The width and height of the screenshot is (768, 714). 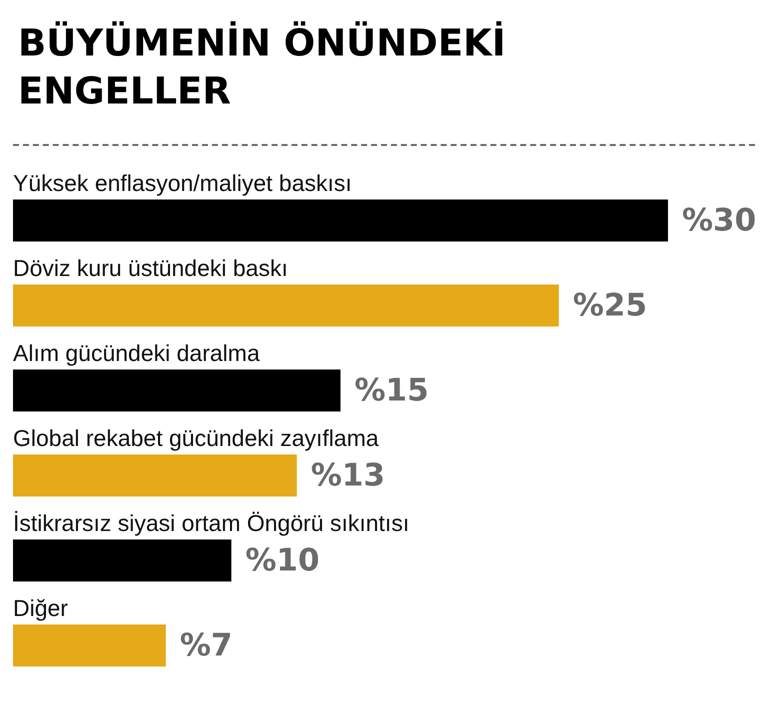 What do you see at coordinates (348, 476) in the screenshot?
I see `data-label: %13` at bounding box center [348, 476].